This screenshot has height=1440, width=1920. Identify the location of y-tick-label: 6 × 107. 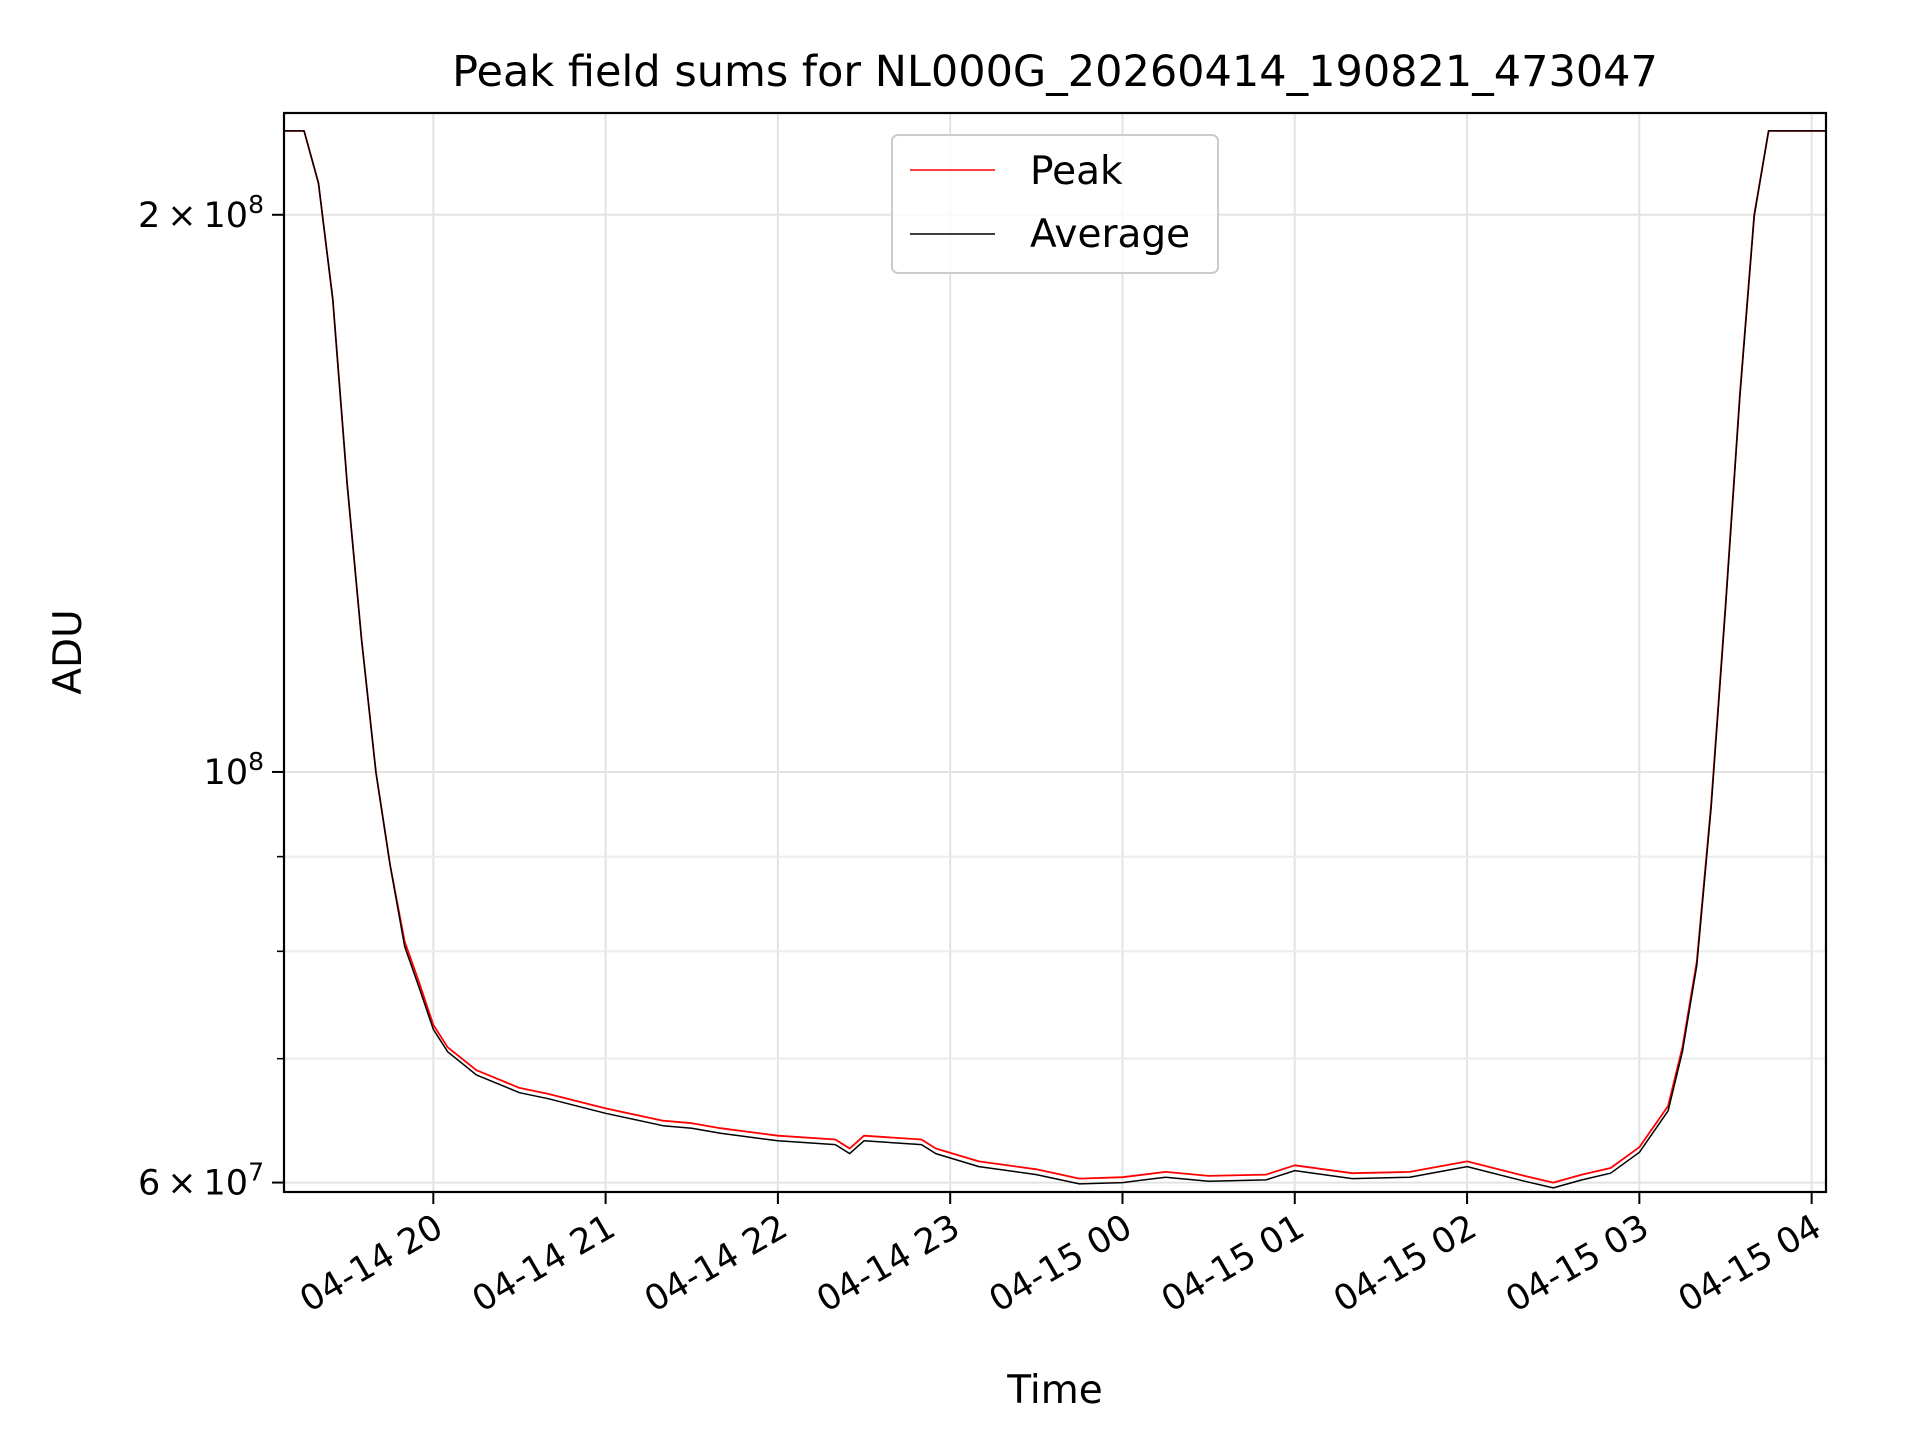
(201, 1181).